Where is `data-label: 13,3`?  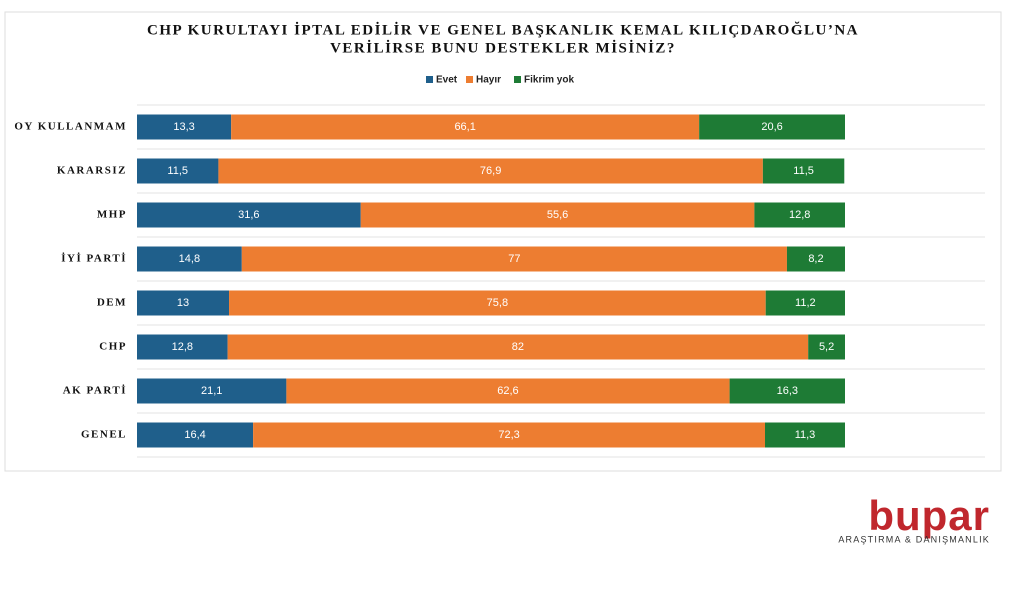
data-label: 13,3 is located at coordinates (183, 127).